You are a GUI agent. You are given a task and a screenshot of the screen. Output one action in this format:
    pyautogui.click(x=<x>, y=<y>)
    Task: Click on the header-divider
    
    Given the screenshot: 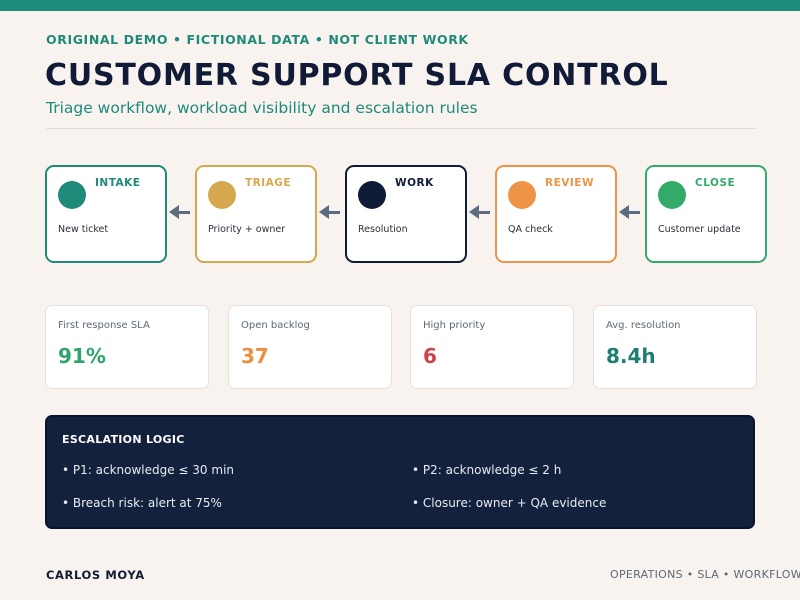 What is the action you would take?
    pyautogui.click(x=401, y=128)
    